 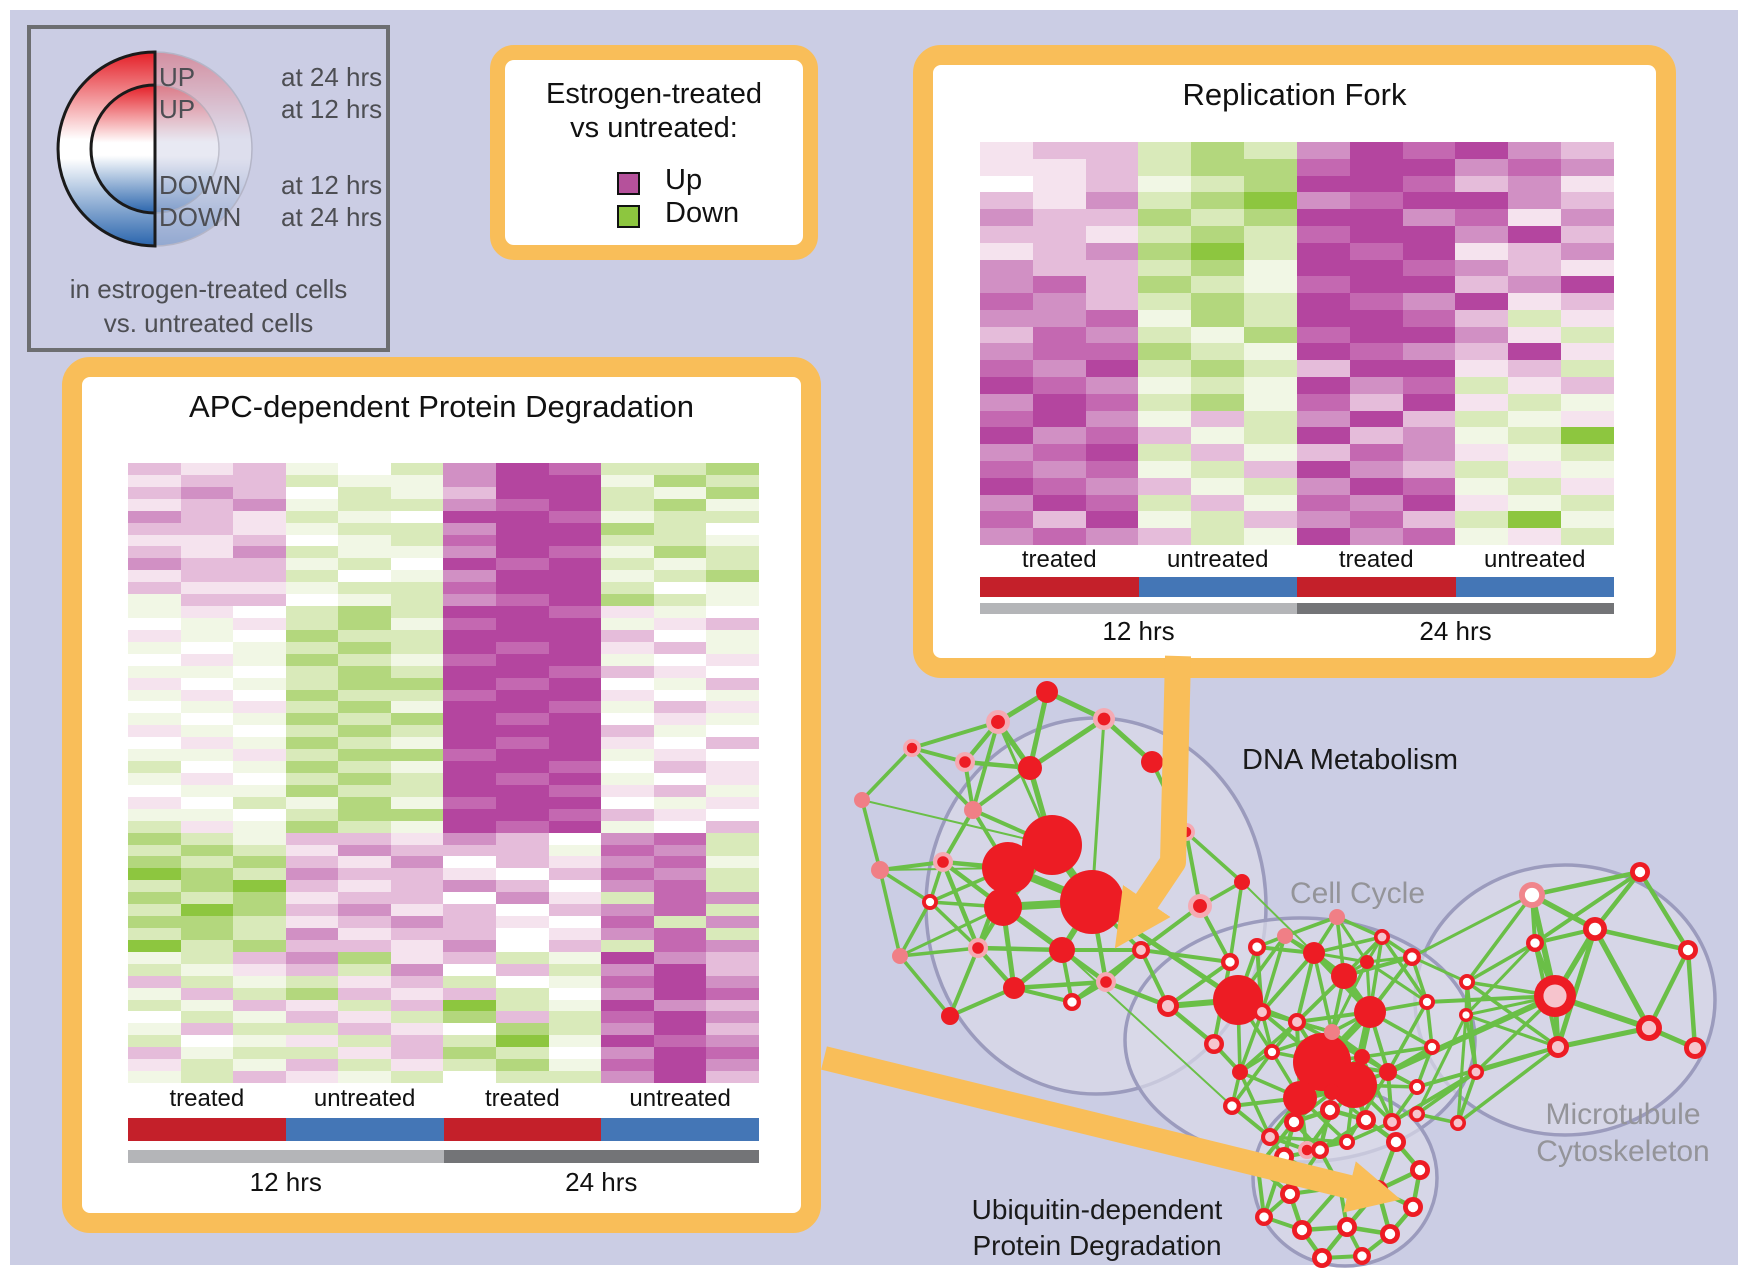 What do you see at coordinates (1059, 559) in the screenshot?
I see `rf-group-treated-12: treated` at bounding box center [1059, 559].